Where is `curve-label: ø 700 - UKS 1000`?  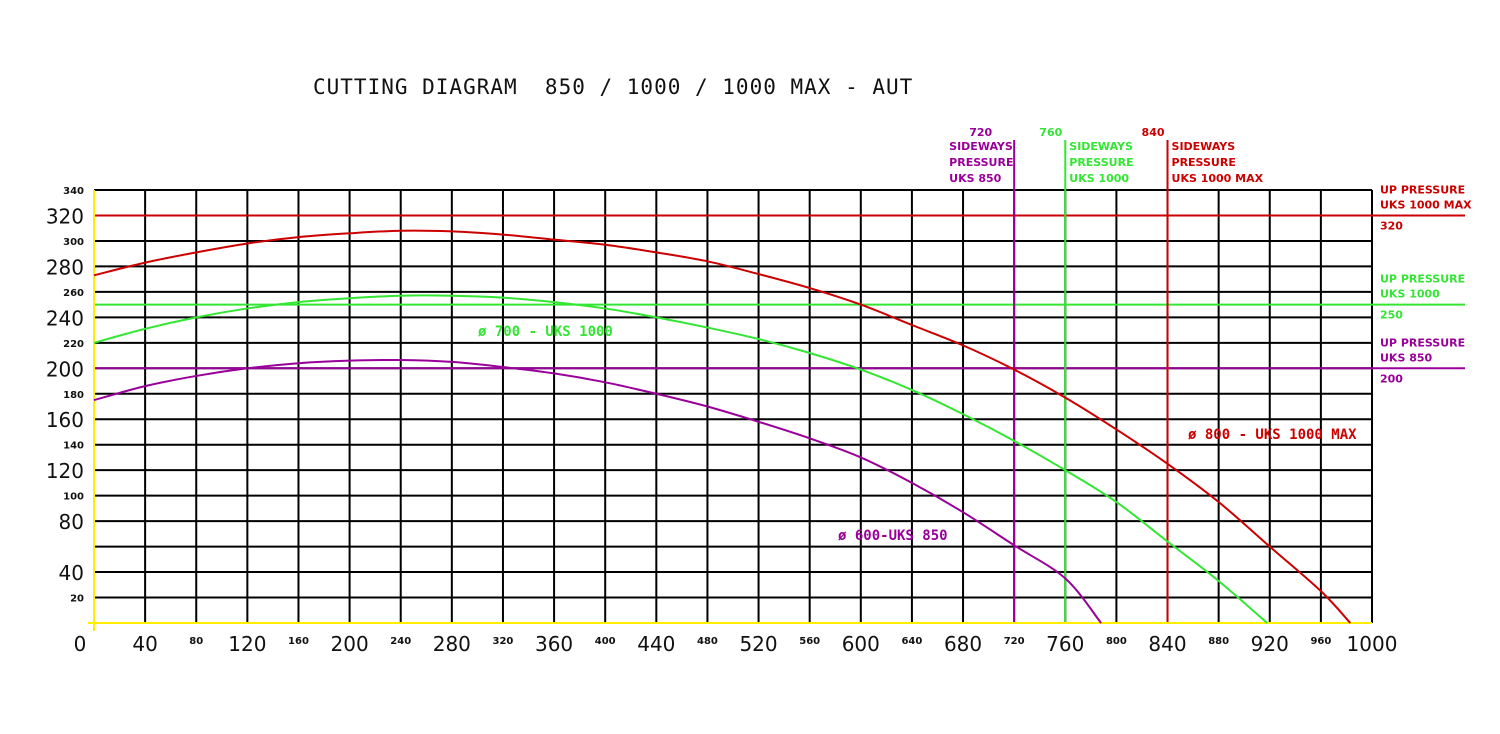 curve-label: ø 700 - UKS 1000 is located at coordinates (545, 332).